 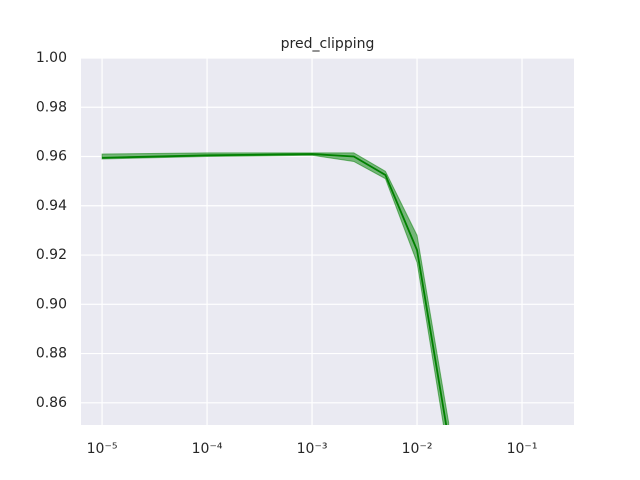 What do you see at coordinates (51, 157) in the screenshot?
I see `y-tick-label: 0.96` at bounding box center [51, 157].